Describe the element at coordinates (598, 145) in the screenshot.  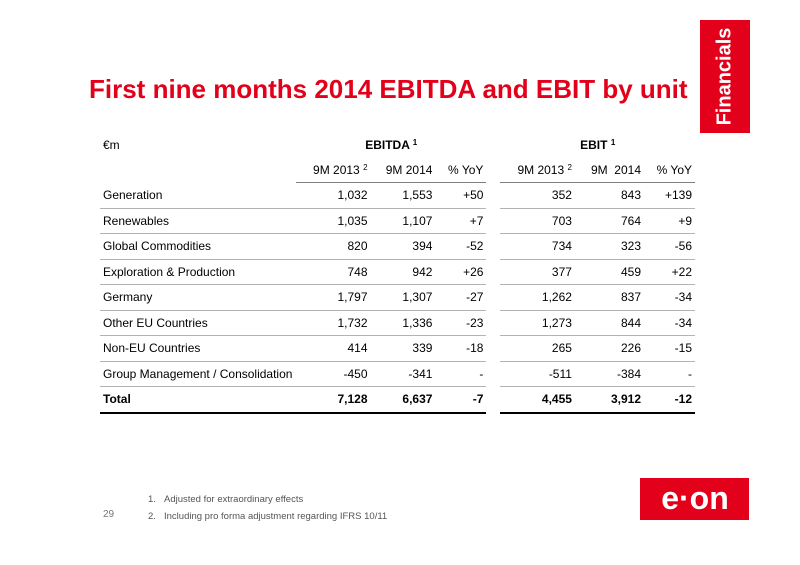
I see `ebit-group-header: EBIT 1` at that location.